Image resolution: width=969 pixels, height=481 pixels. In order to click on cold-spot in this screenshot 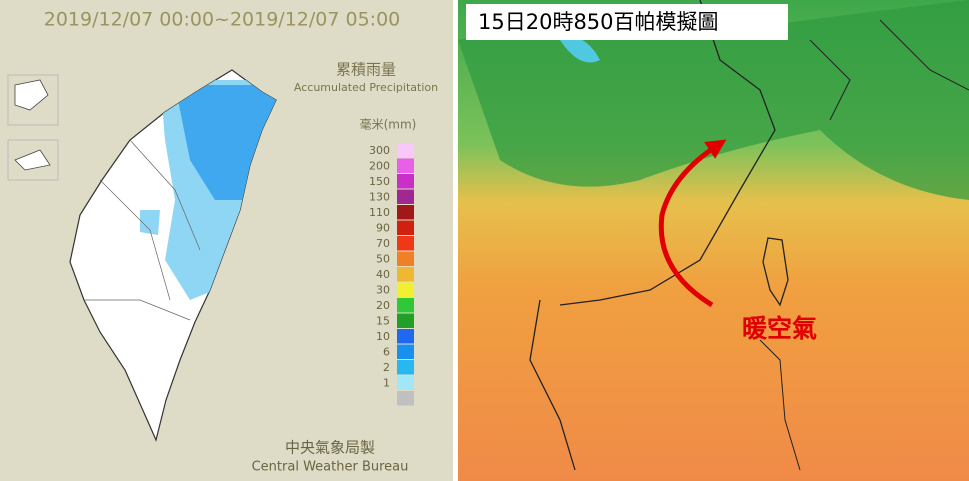, I will do `click(580, 49)`.